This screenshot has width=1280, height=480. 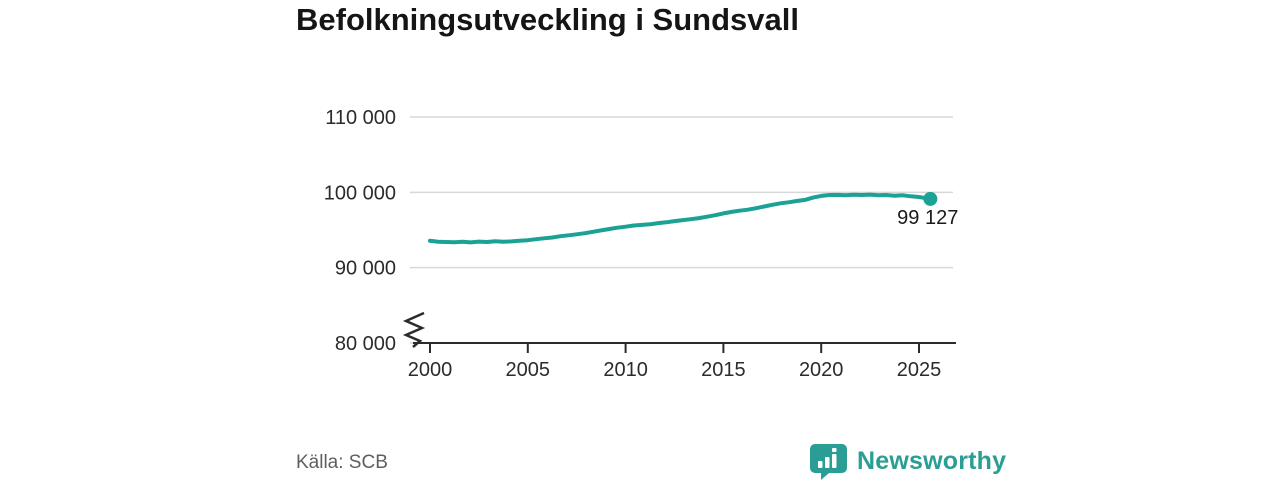 I want to click on x-axis-tick-label: 2005, so click(x=528, y=370).